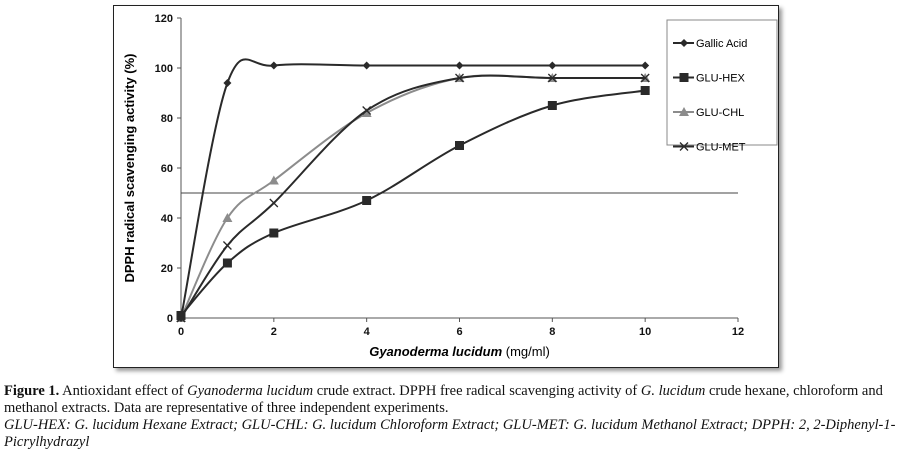 The width and height of the screenshot is (904, 469). I want to click on caption-italic: G. lucidum, so click(673, 391).